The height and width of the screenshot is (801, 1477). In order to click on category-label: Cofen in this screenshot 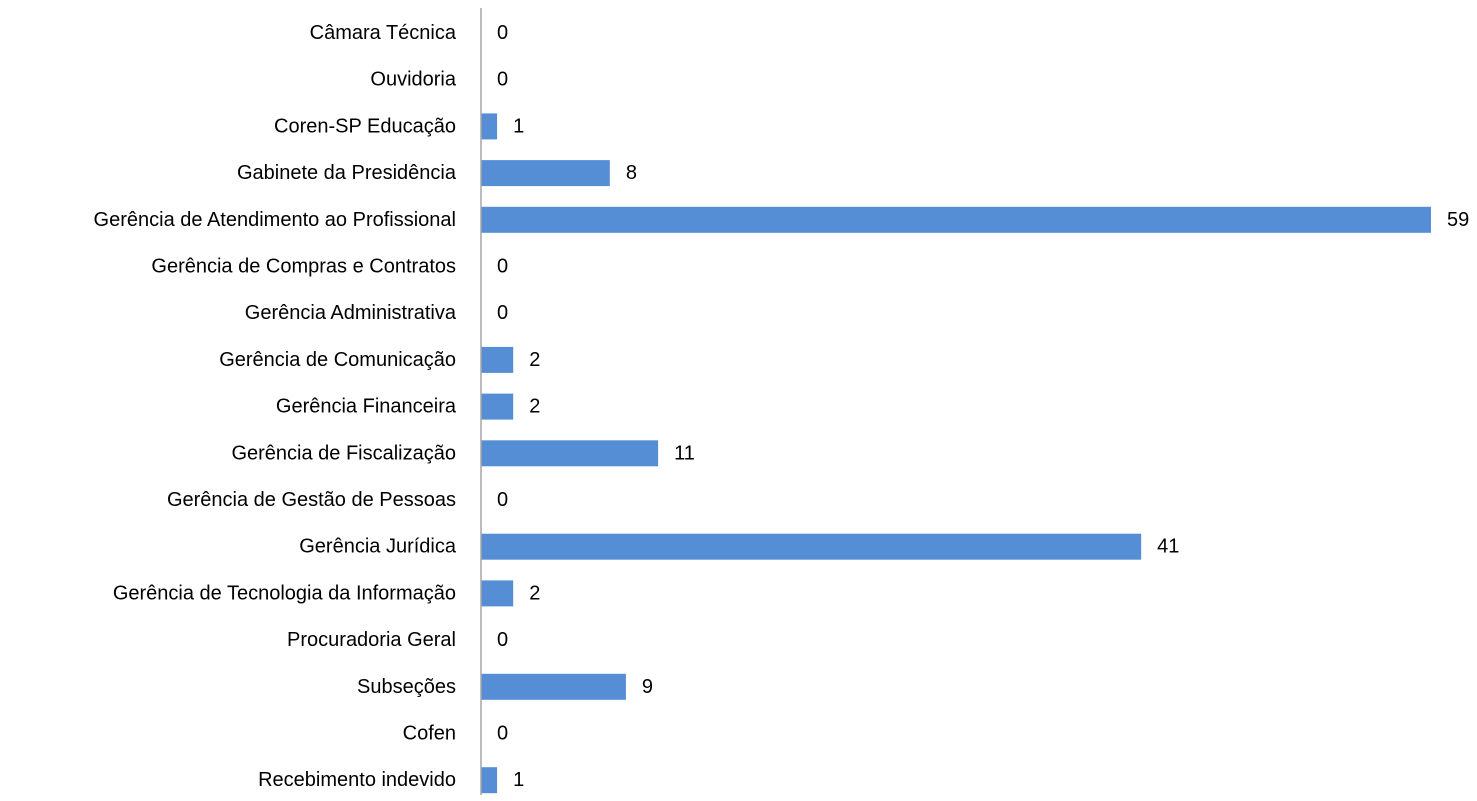, I will do `click(429, 734)`.